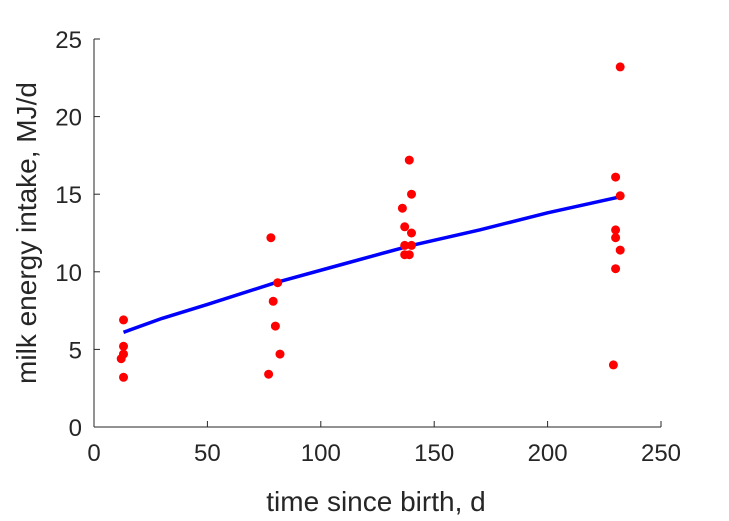 The height and width of the screenshot is (521, 729). What do you see at coordinates (75, 350) in the screenshot?
I see `y-tick-label: 5` at bounding box center [75, 350].